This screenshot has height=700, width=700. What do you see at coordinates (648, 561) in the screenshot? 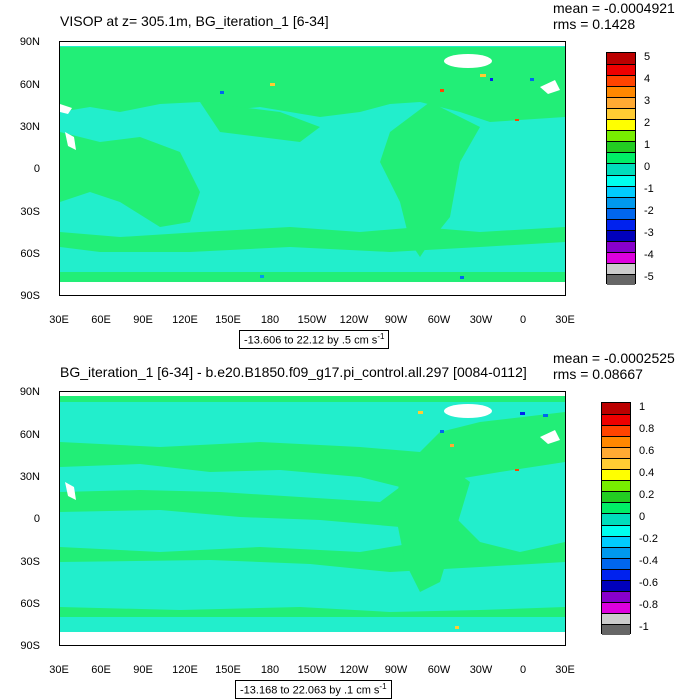
I see `colorbar-label: -0.4` at bounding box center [648, 561].